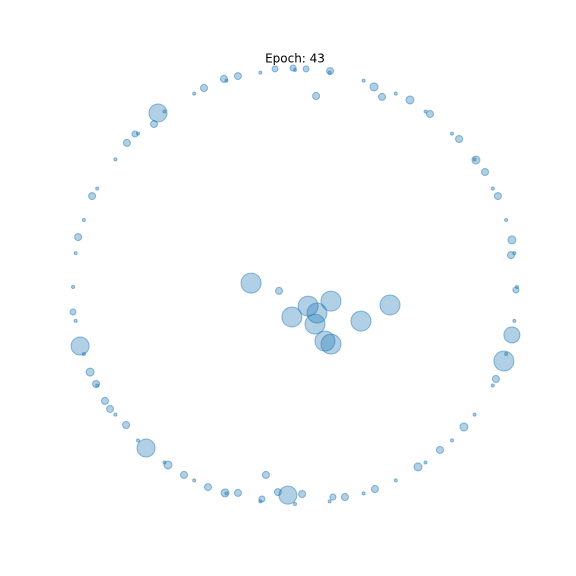 This screenshot has width=576, height=576. Describe the element at coordinates (295, 59) in the screenshot. I see `chart-title: Epoch: 43` at that location.